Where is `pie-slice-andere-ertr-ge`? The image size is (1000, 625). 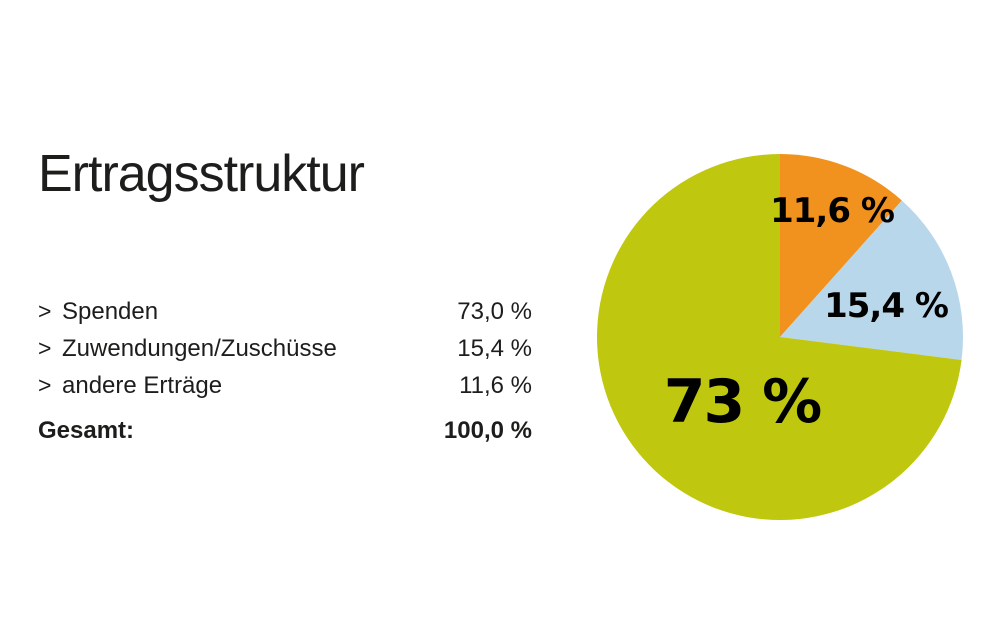 pie-slice-andere-ertr-ge is located at coordinates (841, 245).